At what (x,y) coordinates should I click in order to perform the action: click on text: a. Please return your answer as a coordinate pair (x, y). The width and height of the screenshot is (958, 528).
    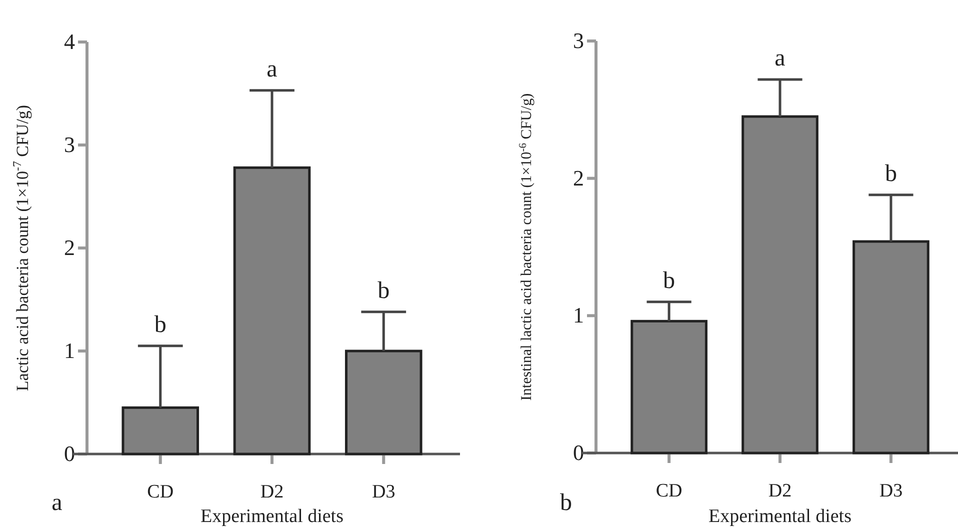
    Looking at the image, I should click on (57, 503).